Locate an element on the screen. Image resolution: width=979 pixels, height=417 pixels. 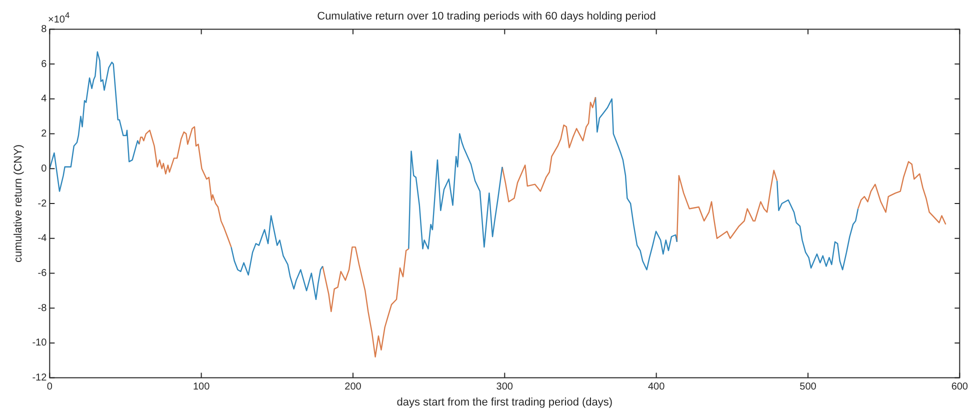
x-tick-label: 500 is located at coordinates (808, 387).